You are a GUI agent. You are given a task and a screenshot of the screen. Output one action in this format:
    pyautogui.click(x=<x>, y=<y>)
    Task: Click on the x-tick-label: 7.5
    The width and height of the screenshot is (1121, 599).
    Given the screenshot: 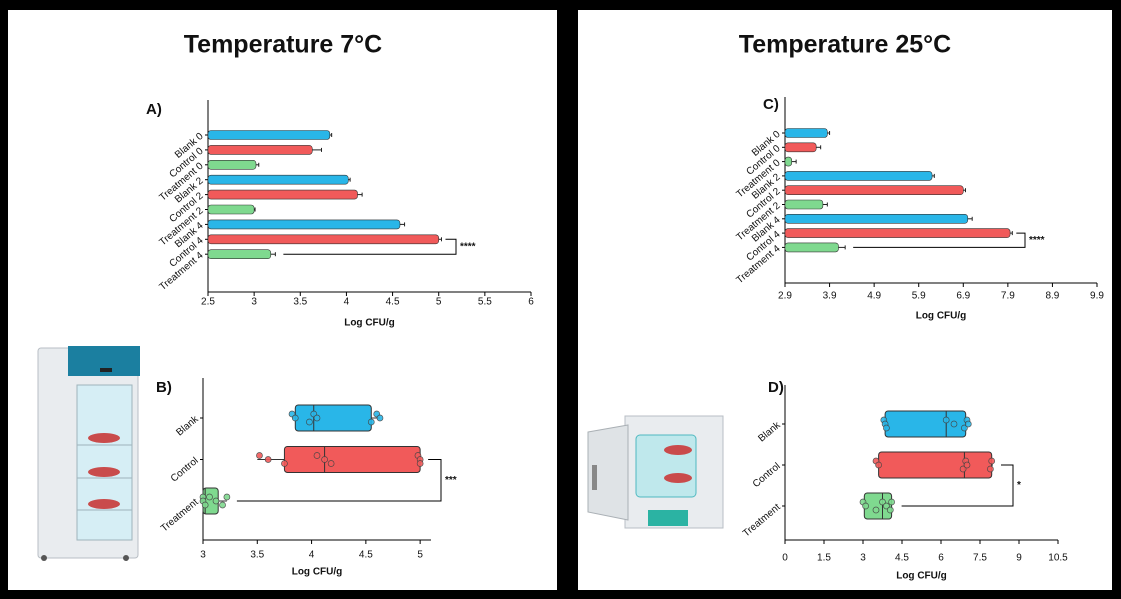 What is the action you would take?
    pyautogui.click(x=980, y=558)
    